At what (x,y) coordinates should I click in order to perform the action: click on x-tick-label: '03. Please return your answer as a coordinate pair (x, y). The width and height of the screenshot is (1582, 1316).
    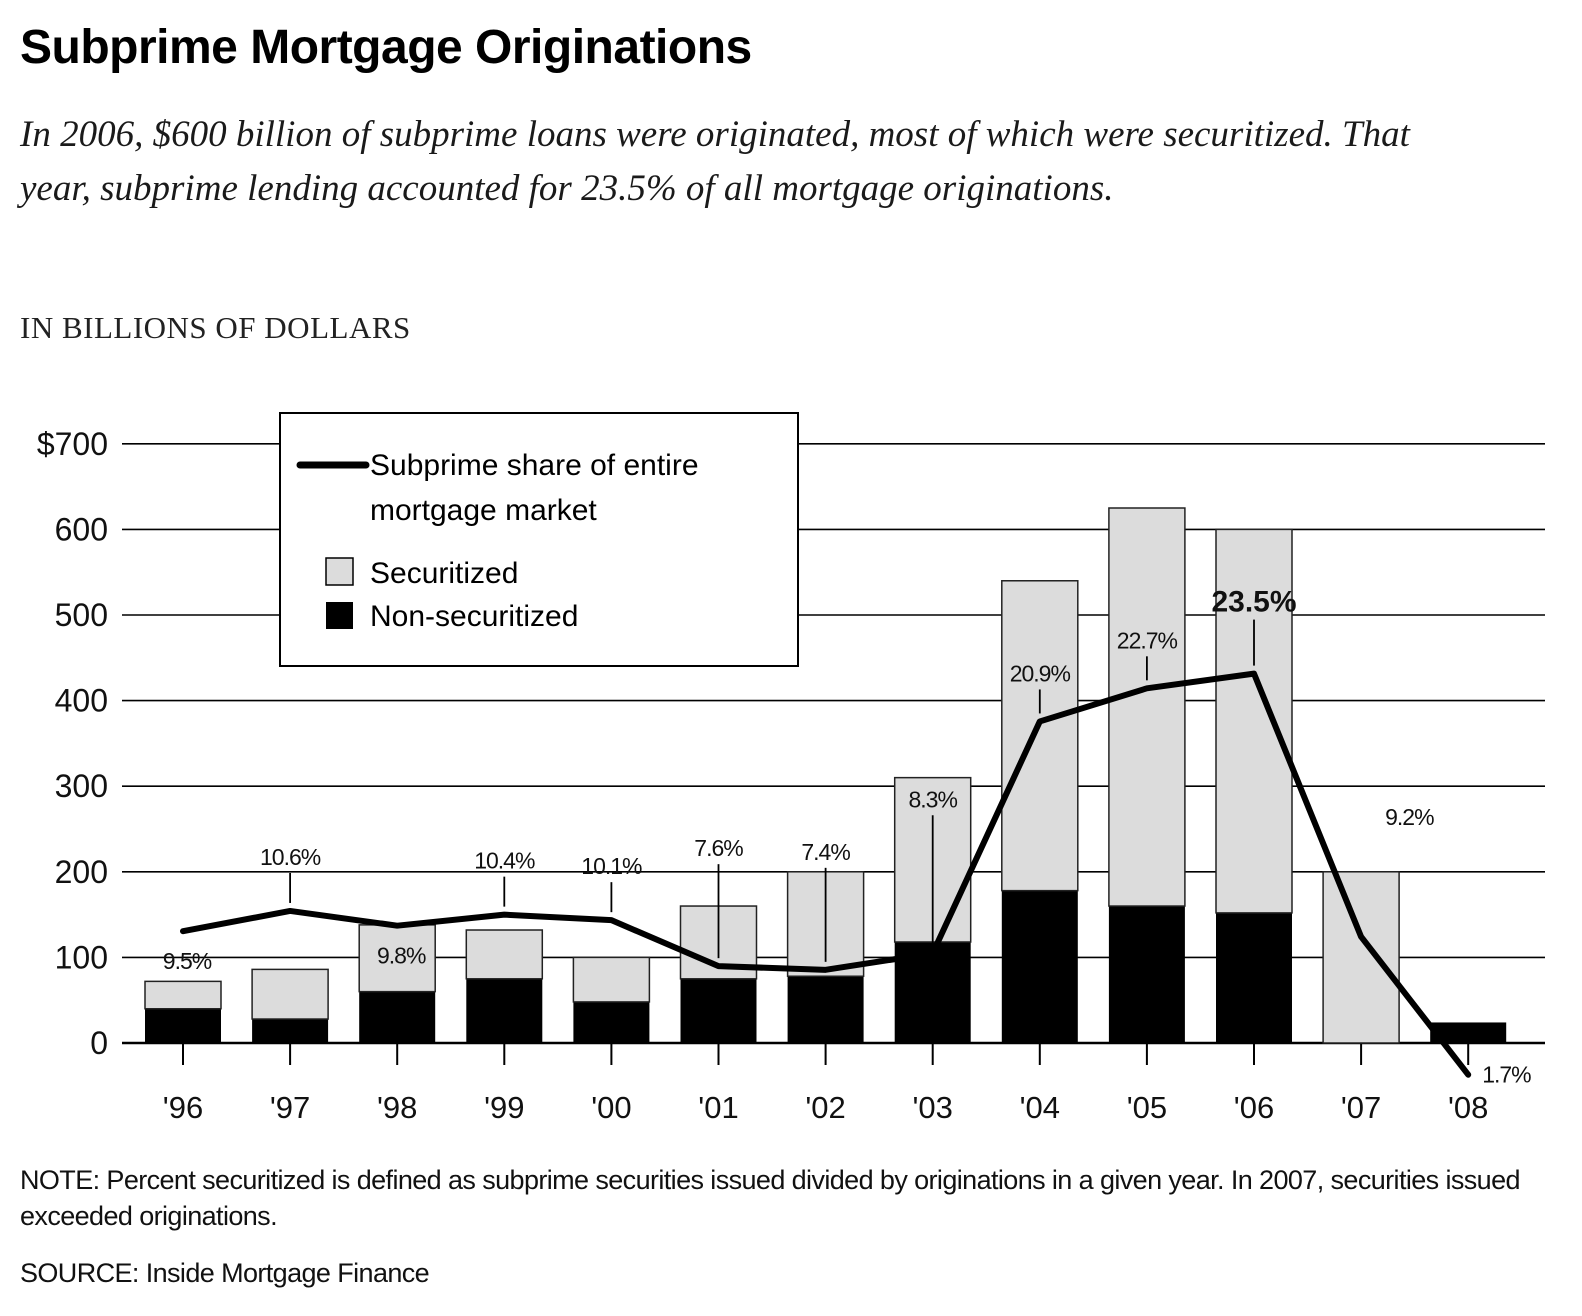
    Looking at the image, I should click on (932, 1107).